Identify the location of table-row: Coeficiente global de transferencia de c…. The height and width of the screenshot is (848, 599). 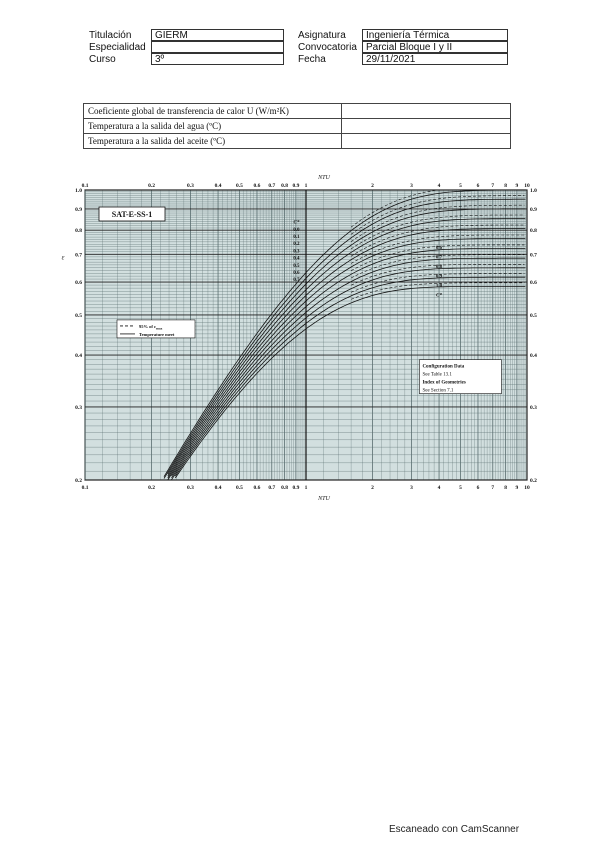
(297, 111).